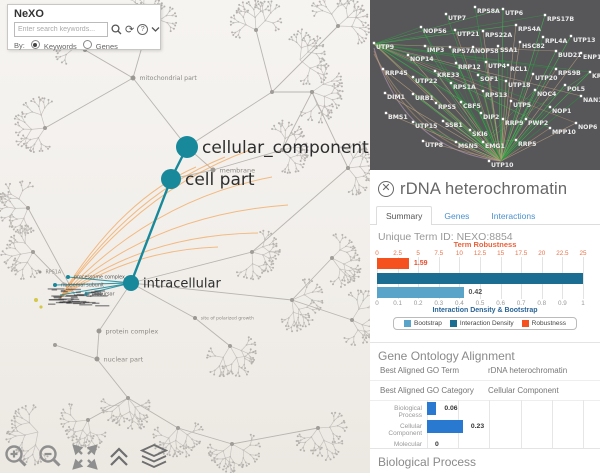 Image resolution: width=600 pixels, height=473 pixels. I want to click on reset-icon: ⟳, so click(130, 30).